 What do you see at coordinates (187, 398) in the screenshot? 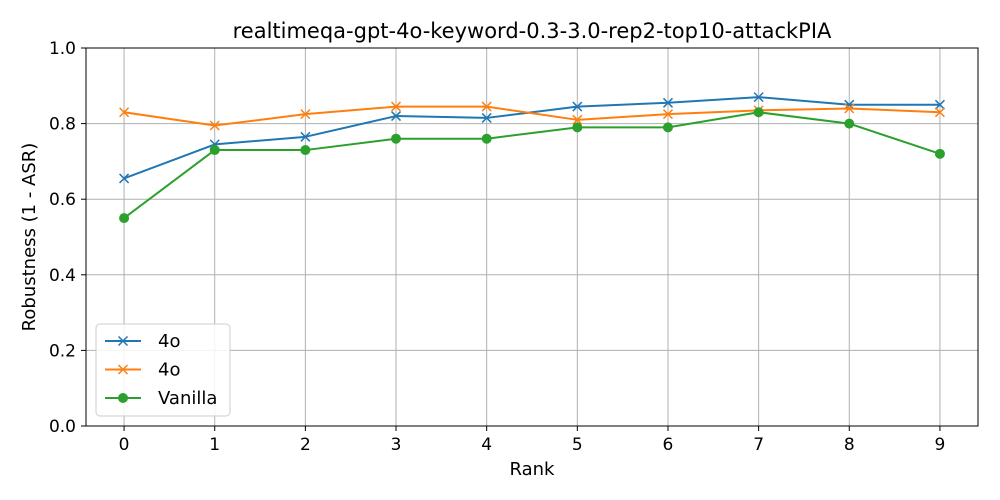
I see `legend-label: Vanilla` at bounding box center [187, 398].